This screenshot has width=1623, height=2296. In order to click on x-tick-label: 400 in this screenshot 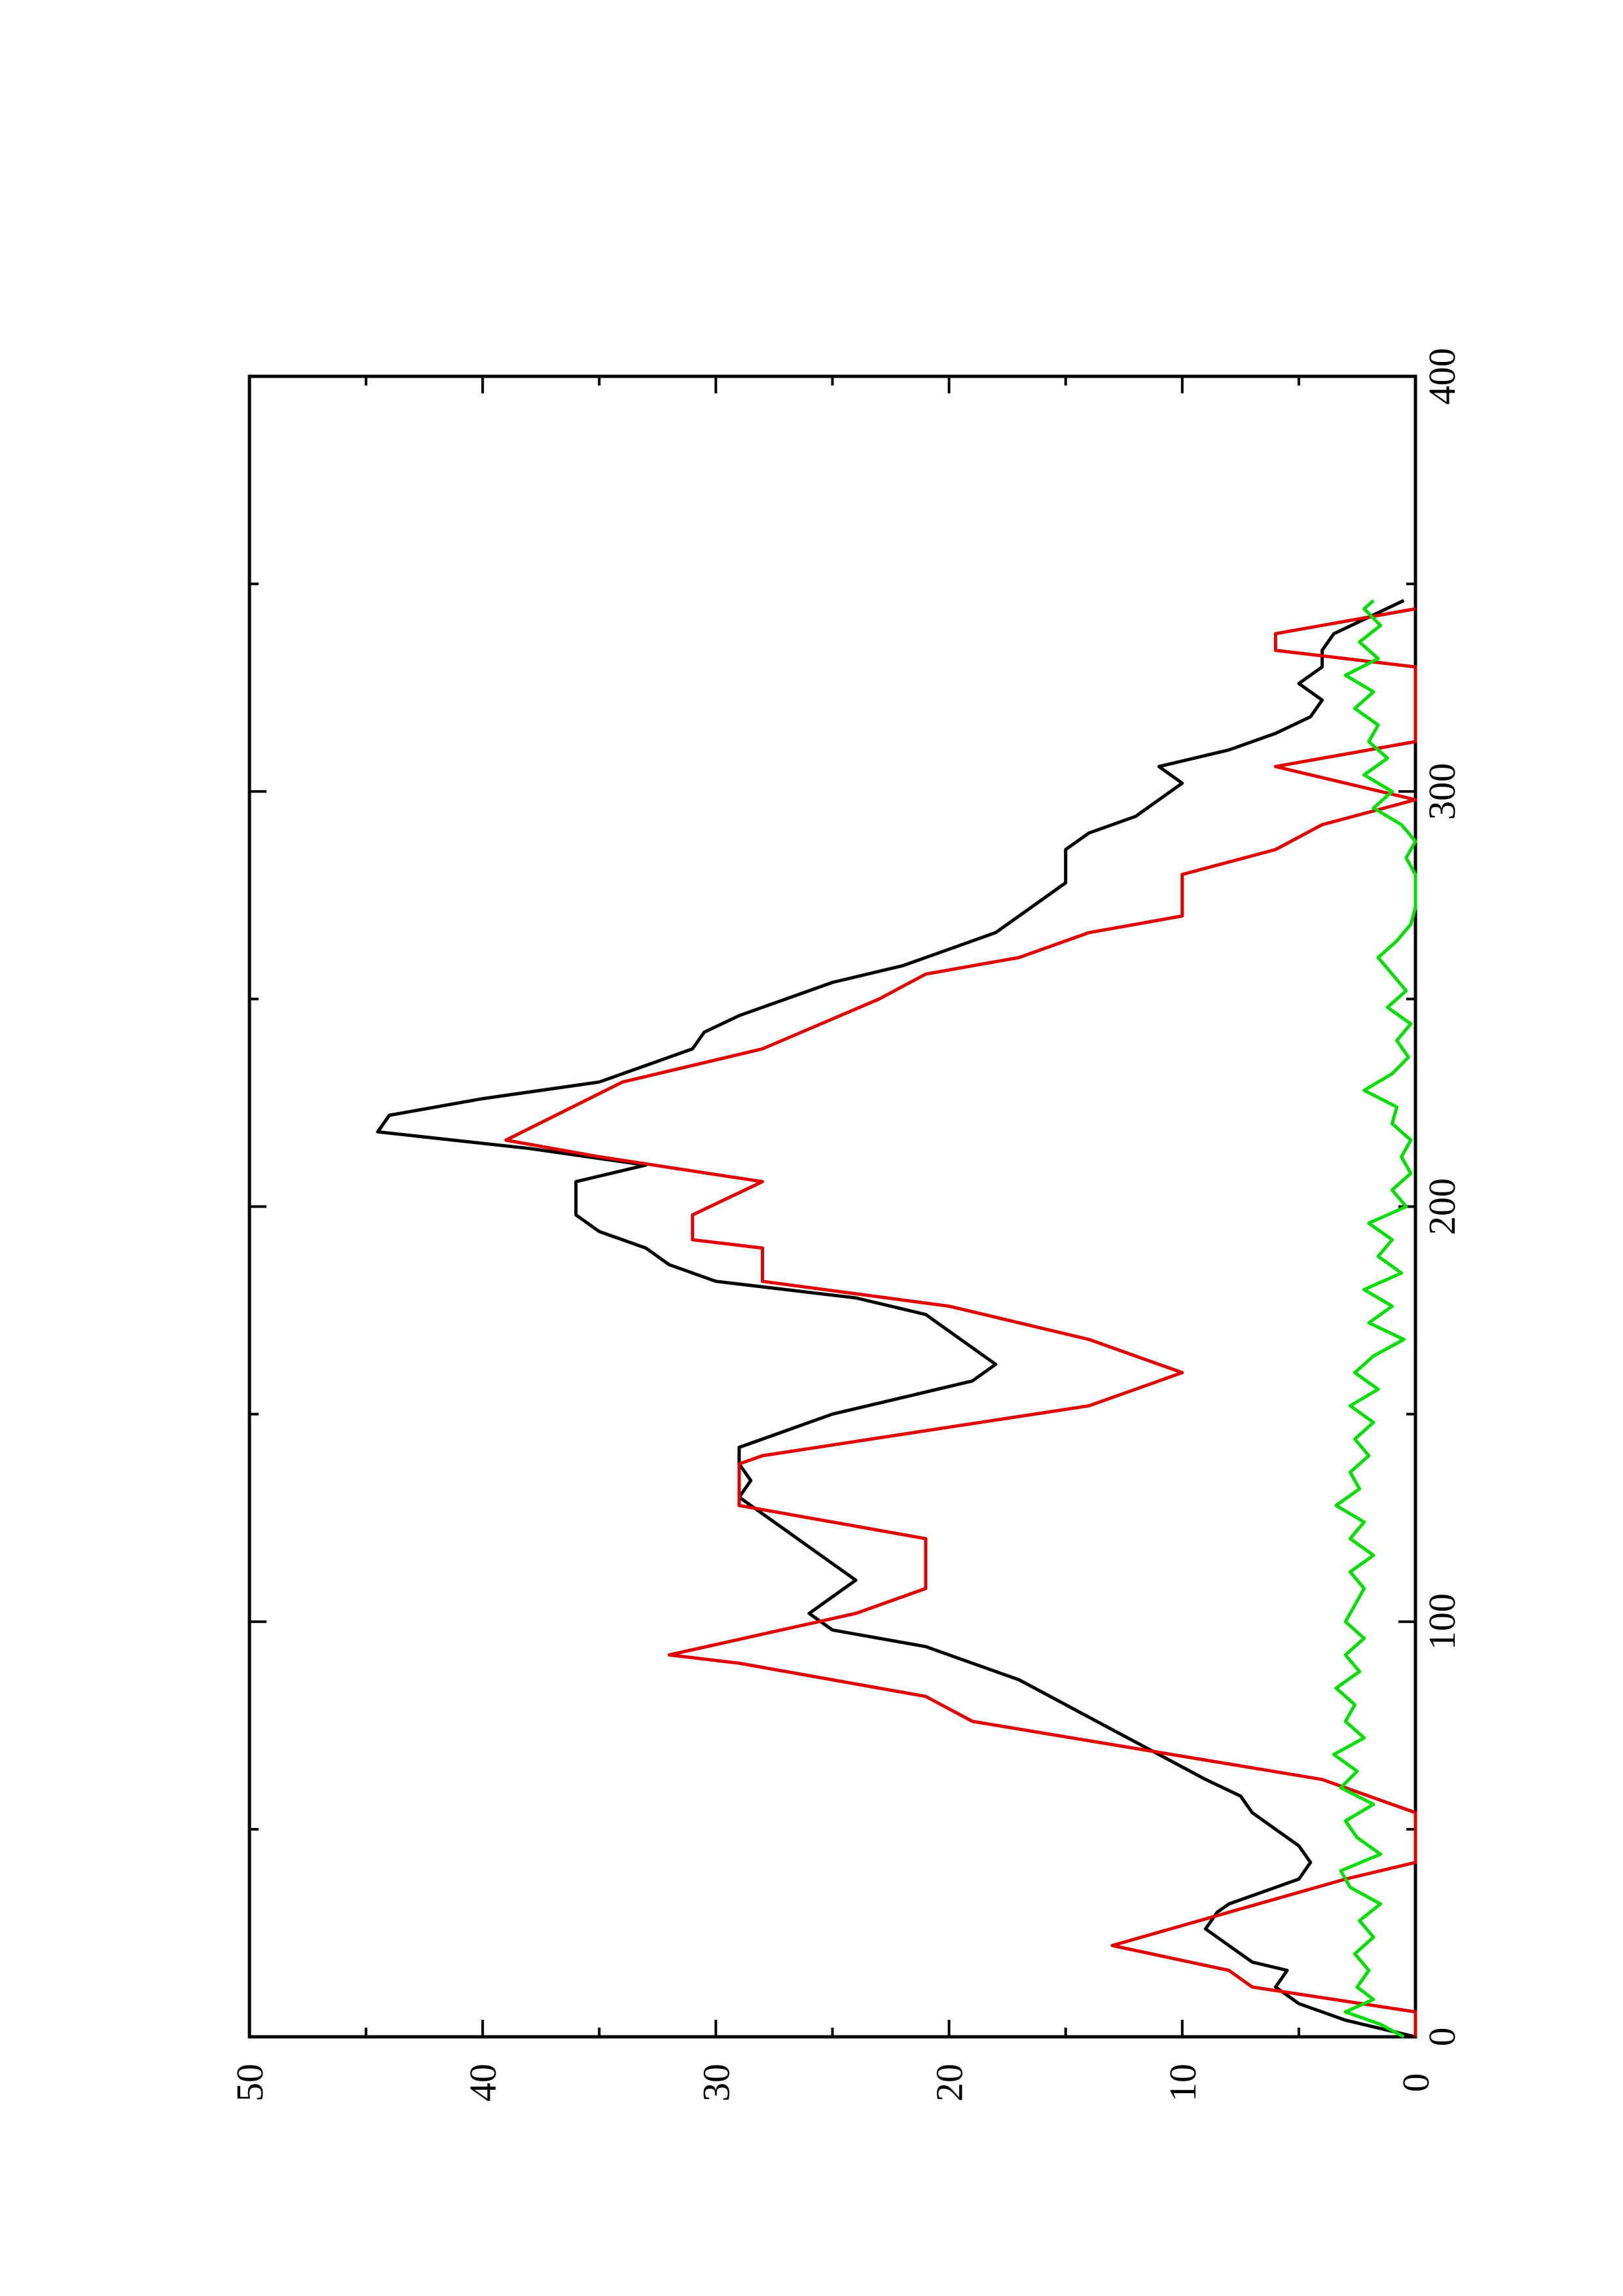, I will do `click(1442, 376)`.